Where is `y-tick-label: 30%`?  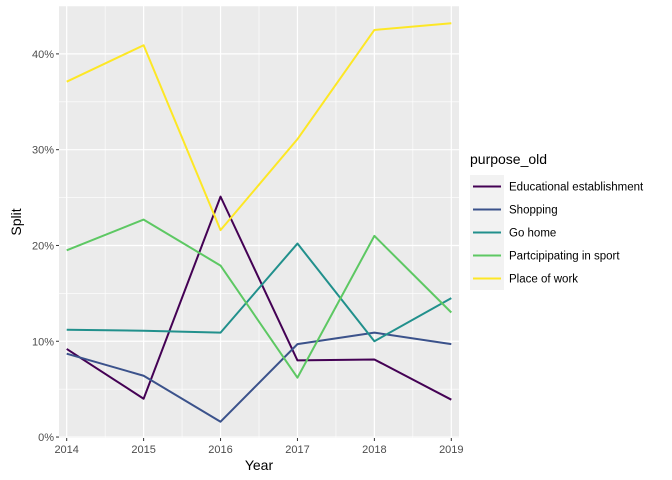 y-tick-label: 30% is located at coordinates (43, 151).